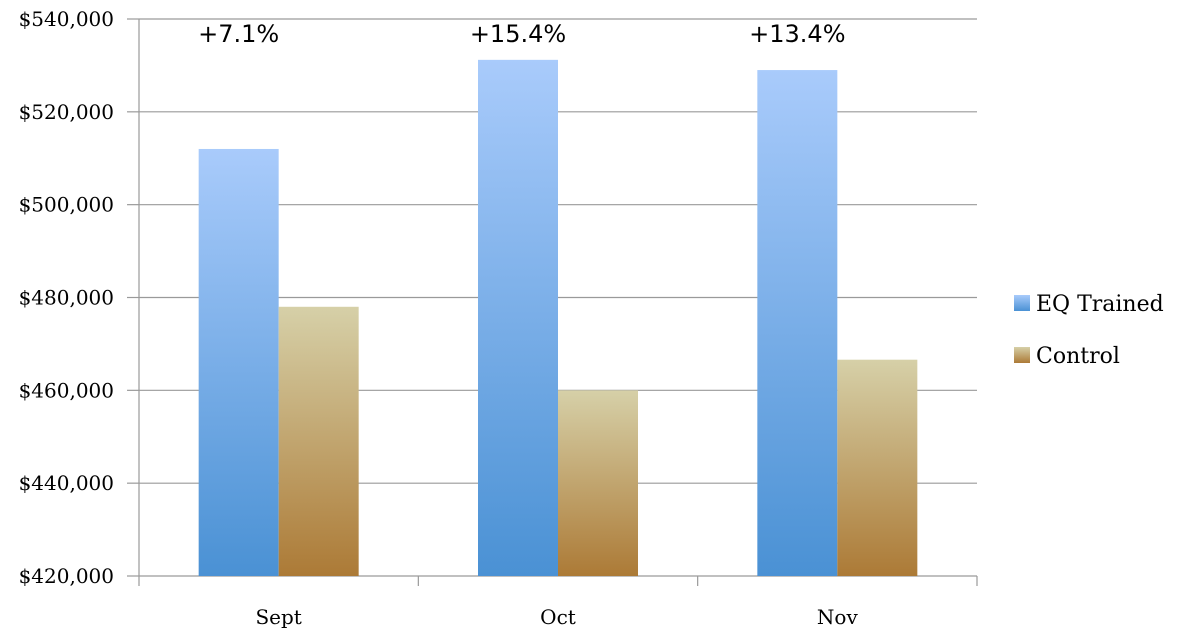  I want to click on annotations: +7.1% +15.4% +13.4%, so click(521, 34).